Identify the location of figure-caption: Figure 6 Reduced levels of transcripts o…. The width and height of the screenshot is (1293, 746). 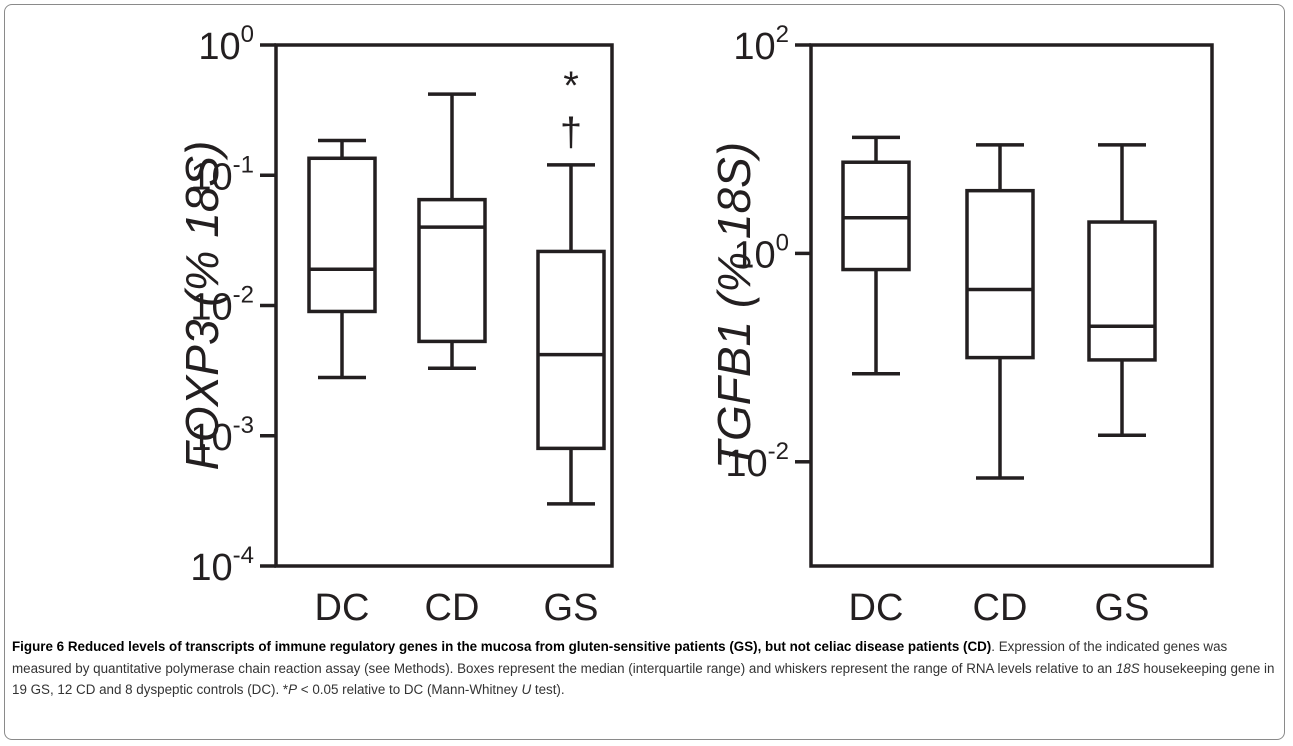
(648, 668).